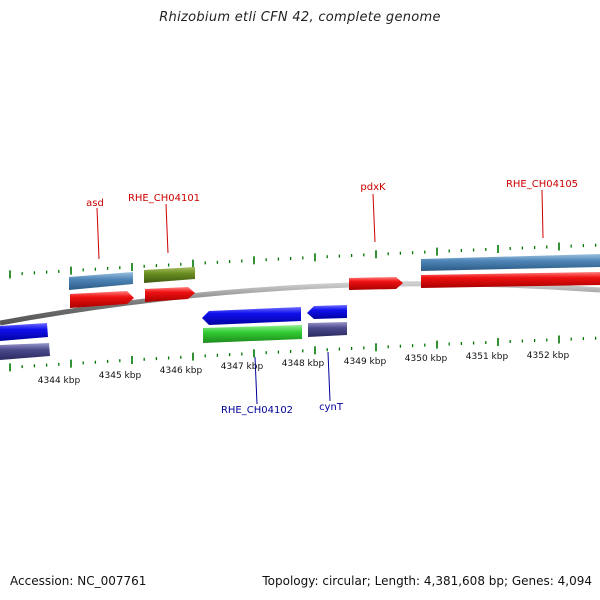 The width and height of the screenshot is (600, 600). Describe the element at coordinates (335, 290) in the screenshot. I see `forward-cds-track` at that location.